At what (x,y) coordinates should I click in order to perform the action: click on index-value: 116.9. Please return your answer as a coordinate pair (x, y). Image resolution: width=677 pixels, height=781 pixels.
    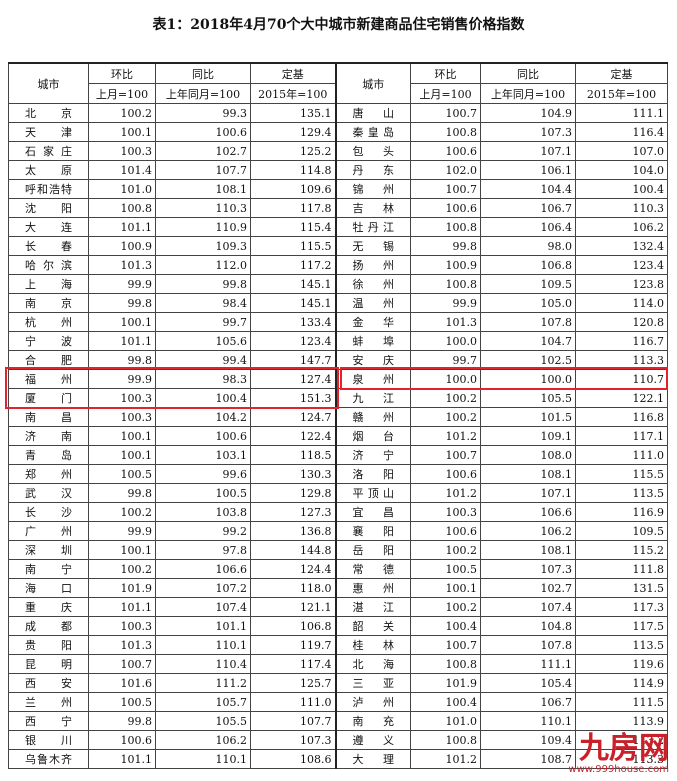
    Looking at the image, I should click on (621, 512).